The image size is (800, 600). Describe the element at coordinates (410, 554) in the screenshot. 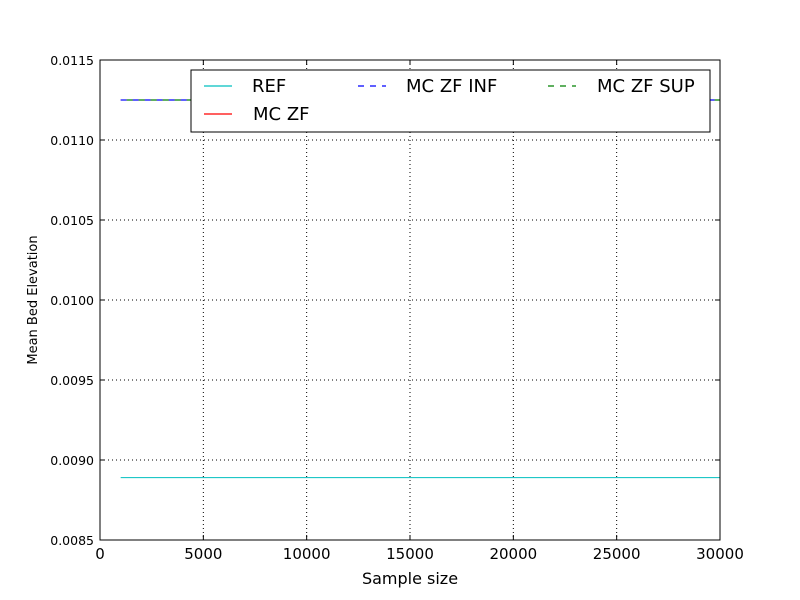

I see `x-tick-label: 15000` at that location.